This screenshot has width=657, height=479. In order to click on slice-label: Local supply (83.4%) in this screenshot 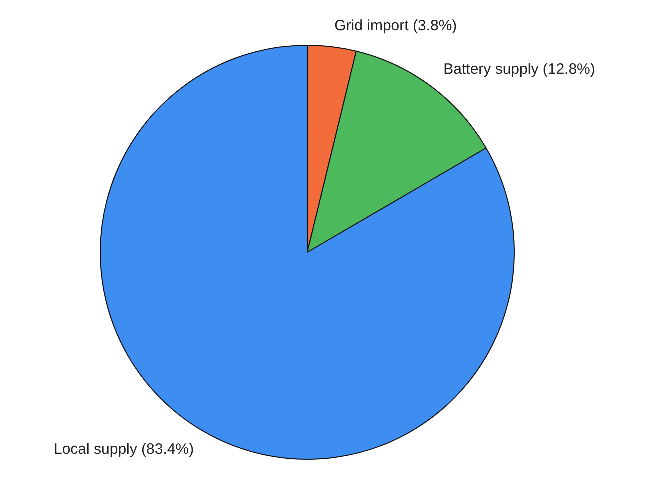, I will do `click(124, 449)`.